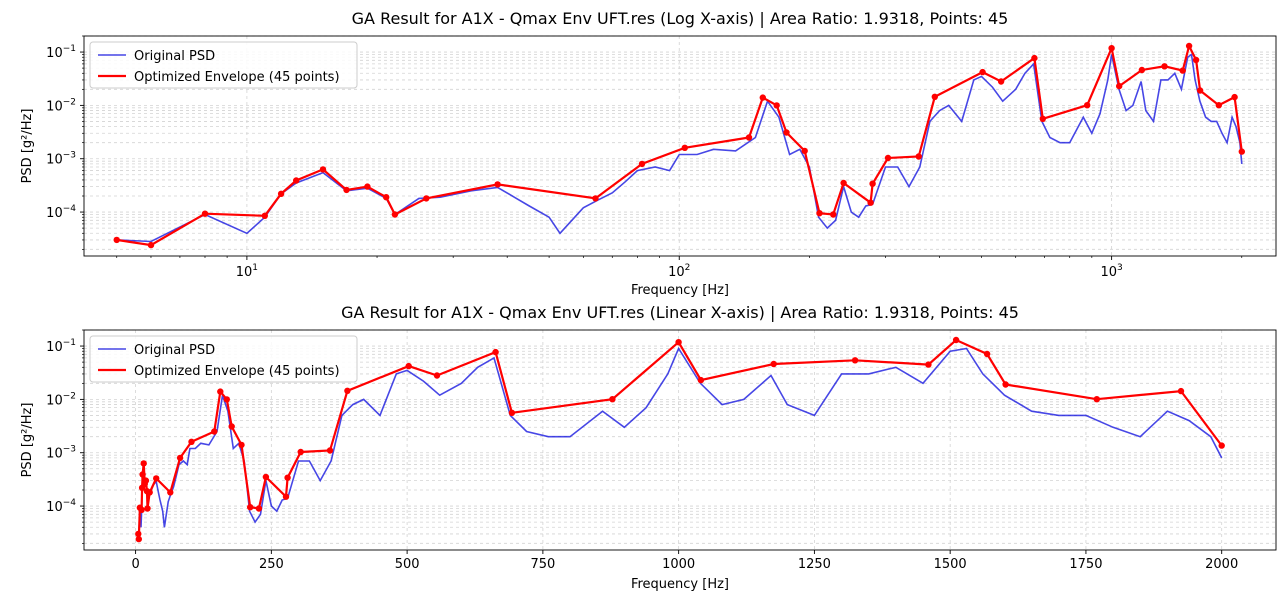 This screenshot has height=600, width=1280. What do you see at coordinates (1085, 564) in the screenshot?
I see `x-tick-label: 1750` at bounding box center [1085, 564].